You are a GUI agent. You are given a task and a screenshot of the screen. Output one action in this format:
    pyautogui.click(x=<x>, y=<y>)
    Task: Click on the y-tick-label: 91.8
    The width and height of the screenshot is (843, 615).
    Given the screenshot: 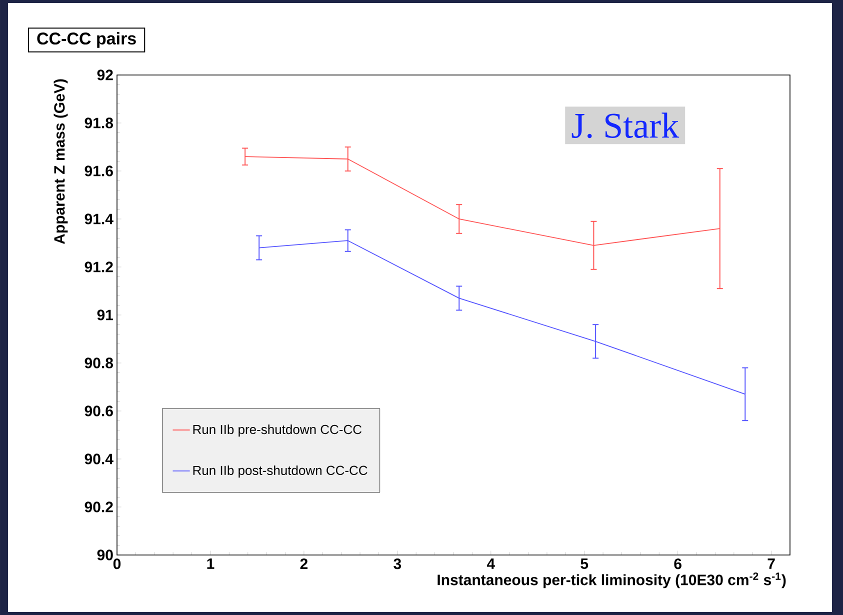 What is the action you would take?
    pyautogui.click(x=99, y=123)
    